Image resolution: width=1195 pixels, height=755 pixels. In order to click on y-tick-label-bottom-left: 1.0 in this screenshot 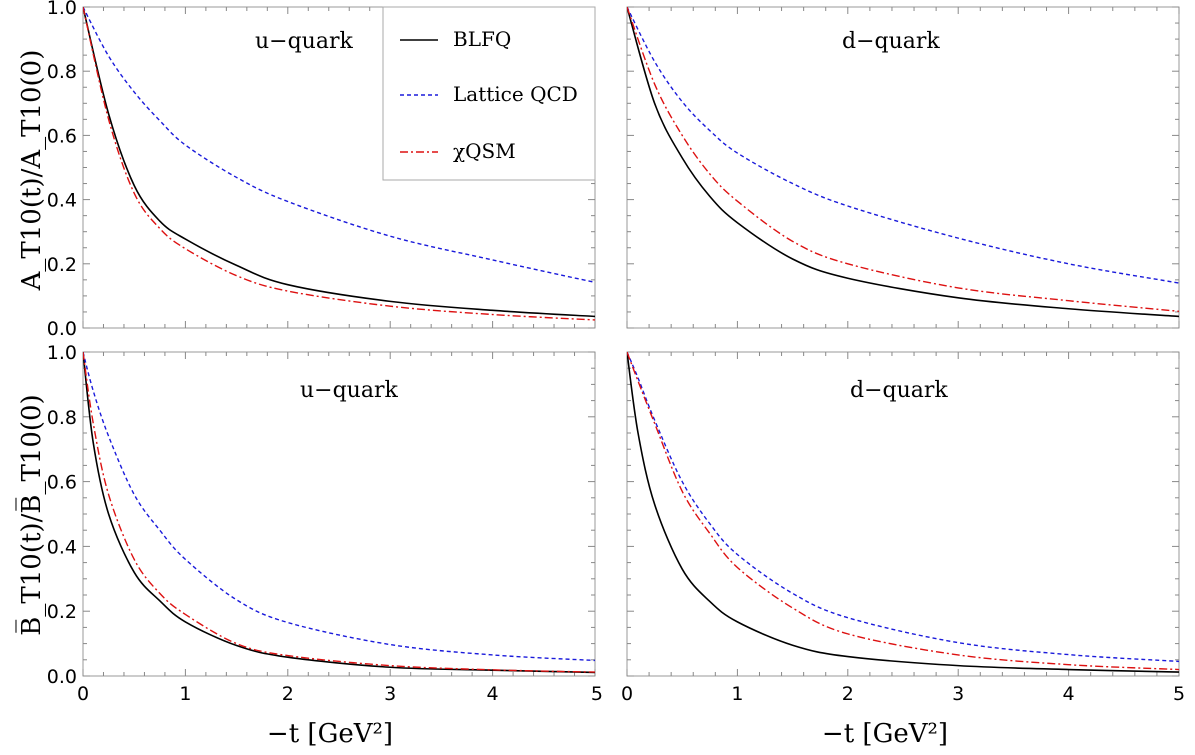, I will do `click(62, 353)`.